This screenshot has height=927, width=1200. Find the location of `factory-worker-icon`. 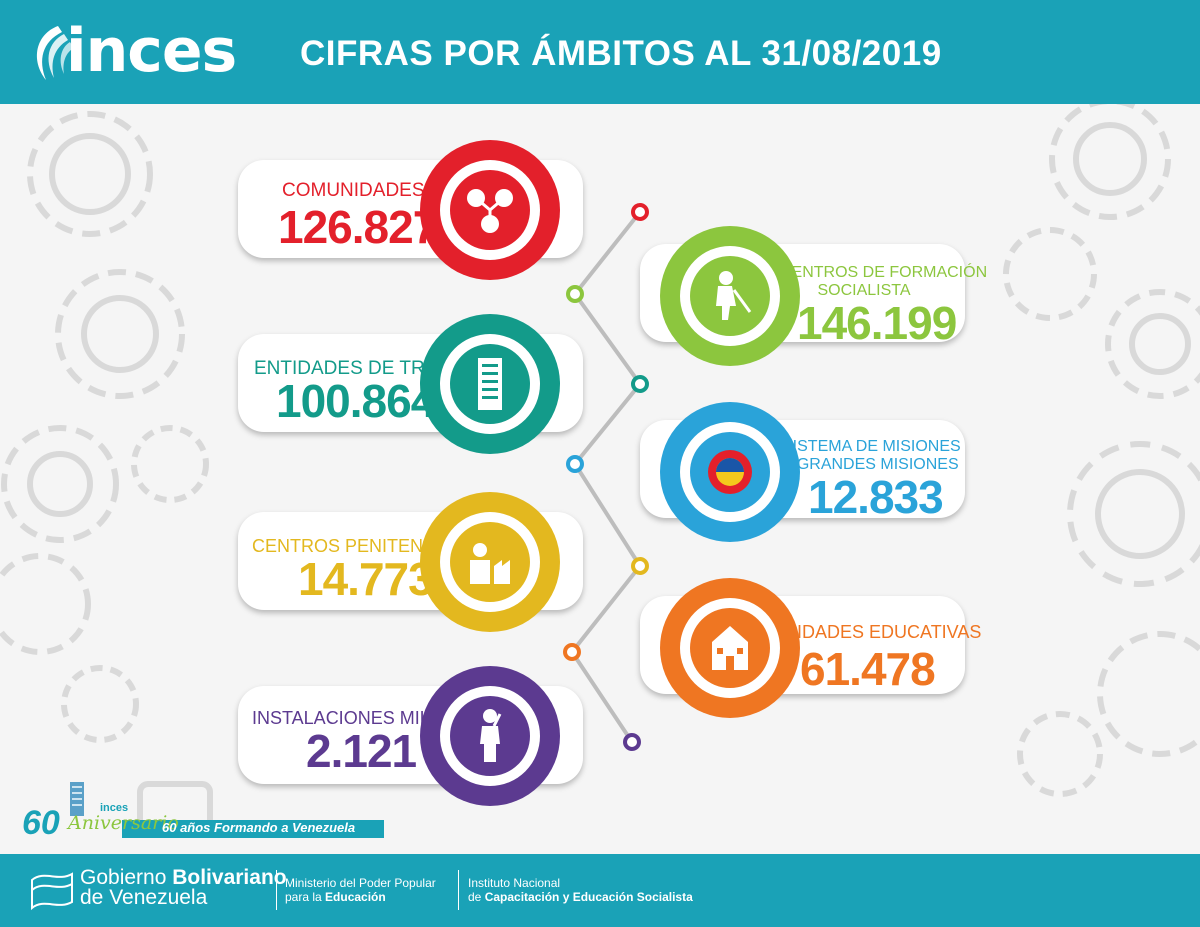

factory-worker-icon is located at coordinates (490, 563).